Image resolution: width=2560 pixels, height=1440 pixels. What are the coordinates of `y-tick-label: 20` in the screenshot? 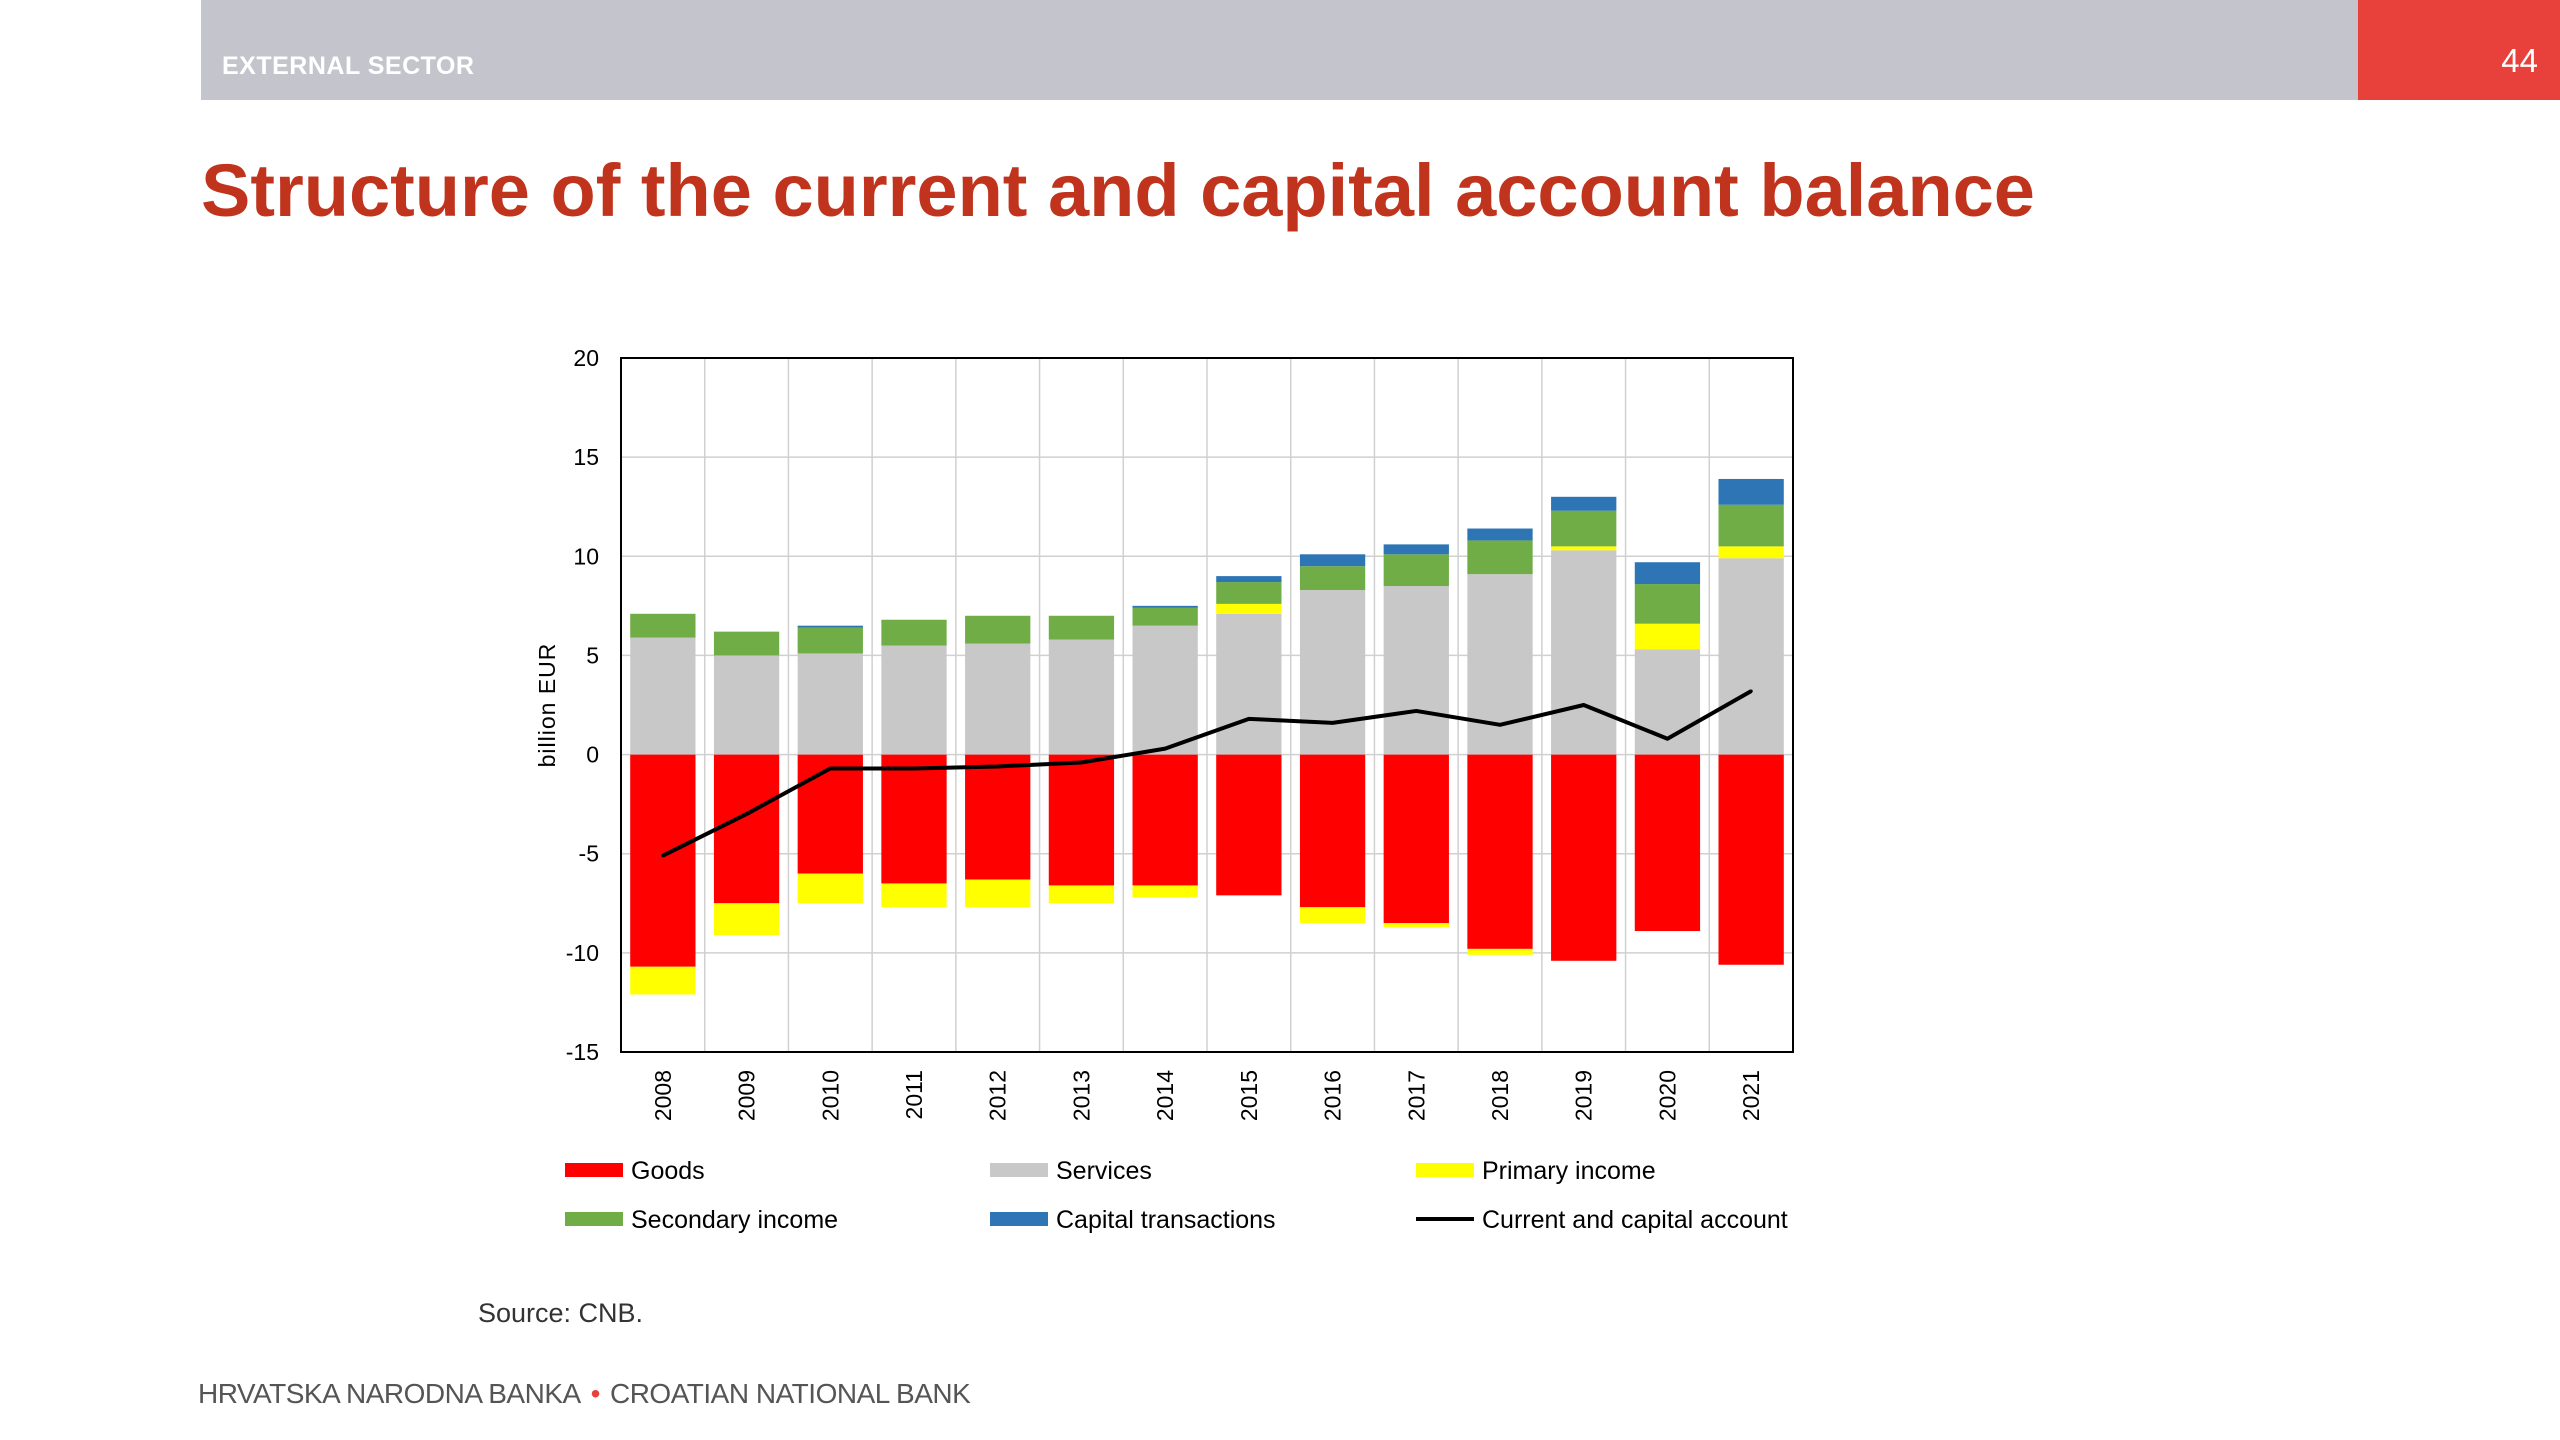 It's located at (586, 358).